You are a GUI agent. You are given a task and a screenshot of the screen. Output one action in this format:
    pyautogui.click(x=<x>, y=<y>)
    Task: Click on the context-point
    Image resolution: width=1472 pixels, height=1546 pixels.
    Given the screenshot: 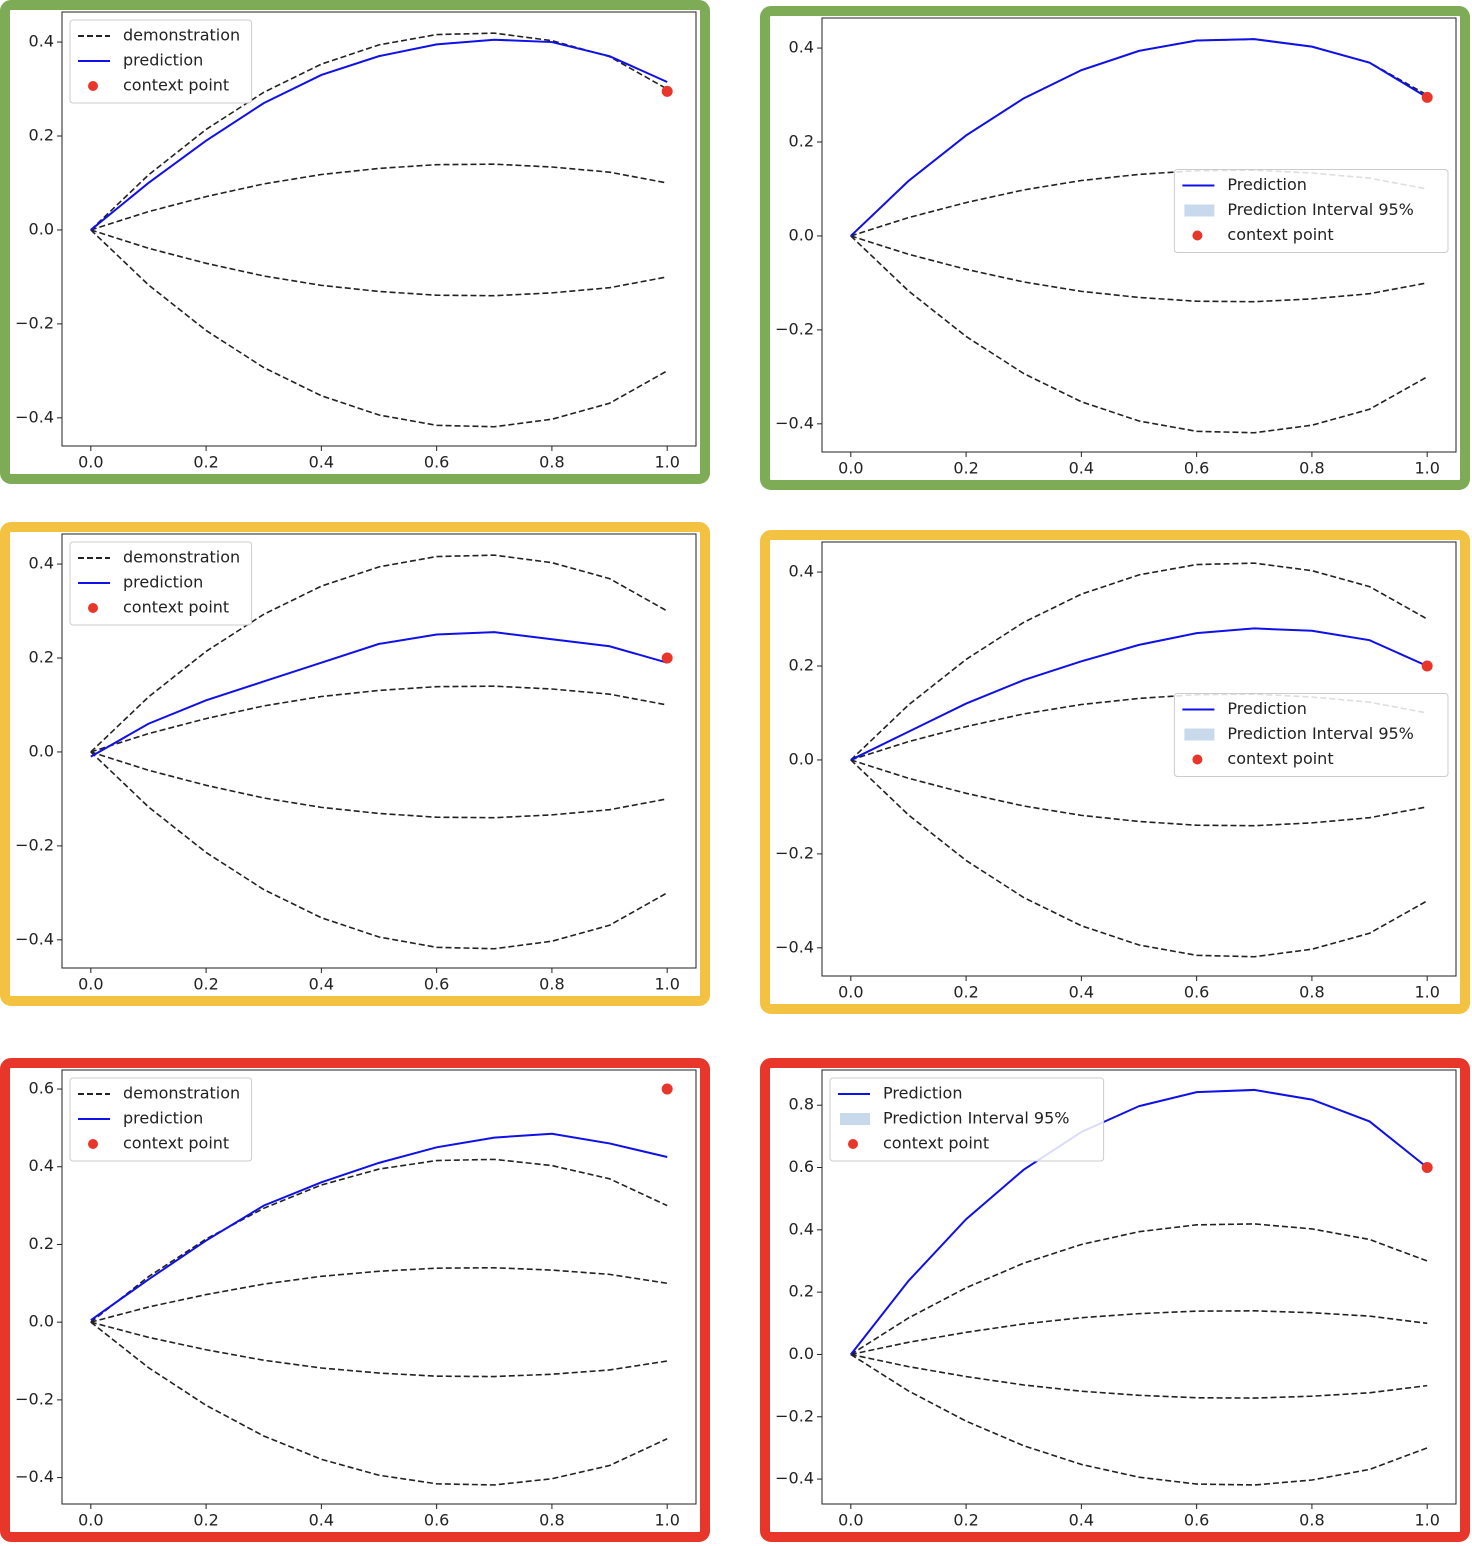 What is the action you would take?
    pyautogui.click(x=1427, y=666)
    